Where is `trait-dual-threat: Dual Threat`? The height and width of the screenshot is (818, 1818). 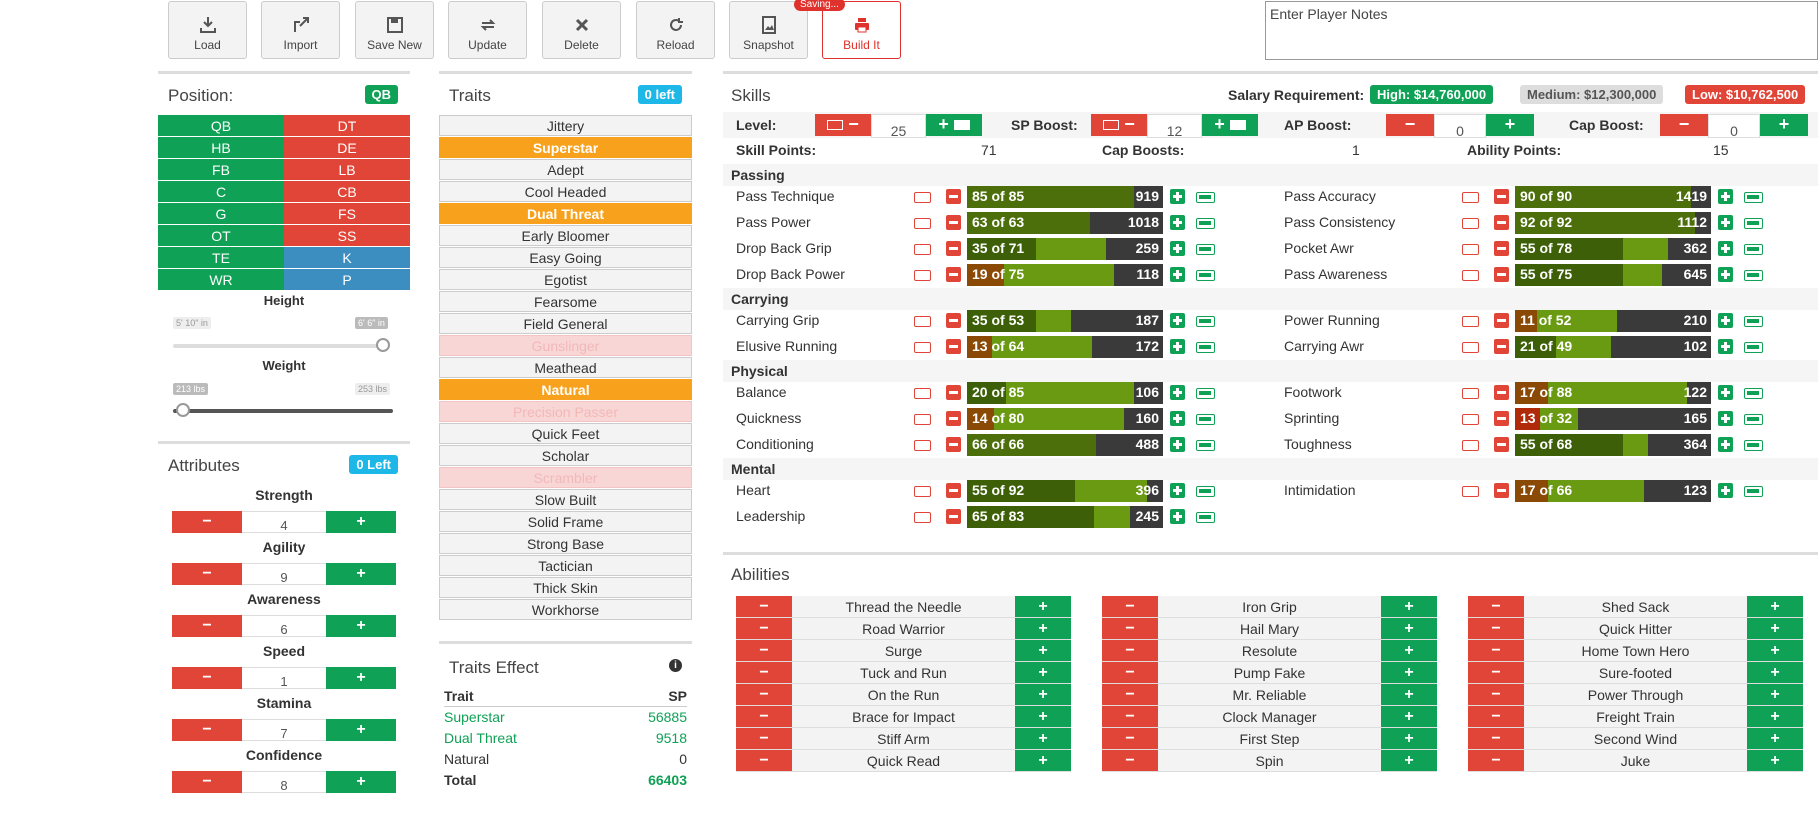
trait-dual-threat: Dual Threat is located at coordinates (565, 213).